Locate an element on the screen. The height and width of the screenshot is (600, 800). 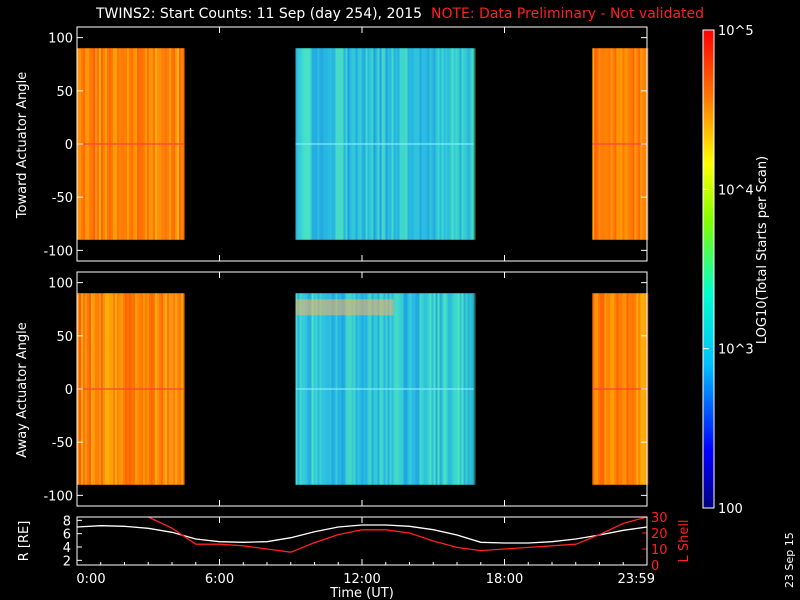
heatmap-highlight is located at coordinates (344, 307).